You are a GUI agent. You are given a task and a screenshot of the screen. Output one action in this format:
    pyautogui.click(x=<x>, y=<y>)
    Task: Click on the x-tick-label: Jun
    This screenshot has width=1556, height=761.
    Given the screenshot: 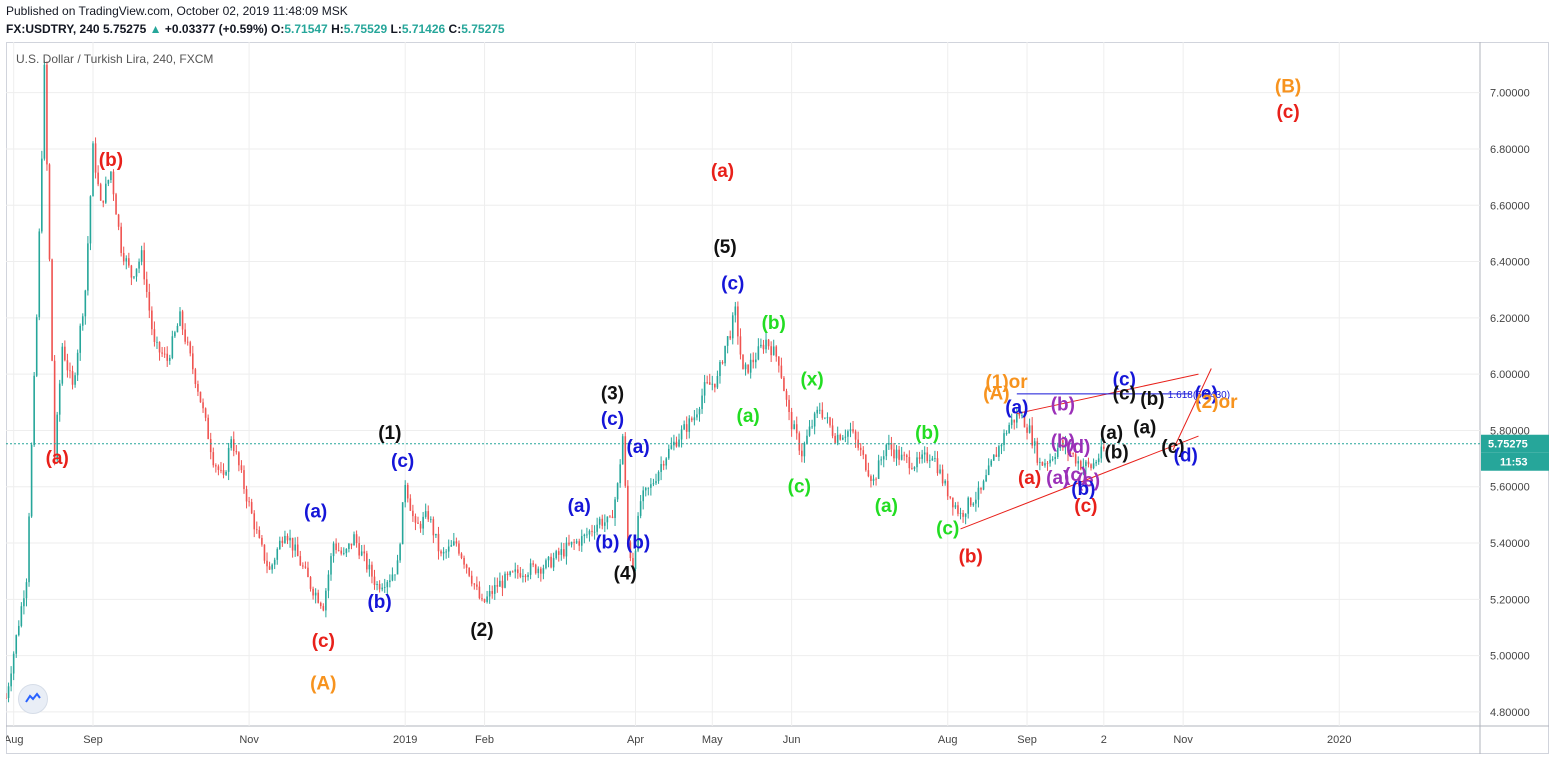 What is the action you would take?
    pyautogui.click(x=792, y=740)
    